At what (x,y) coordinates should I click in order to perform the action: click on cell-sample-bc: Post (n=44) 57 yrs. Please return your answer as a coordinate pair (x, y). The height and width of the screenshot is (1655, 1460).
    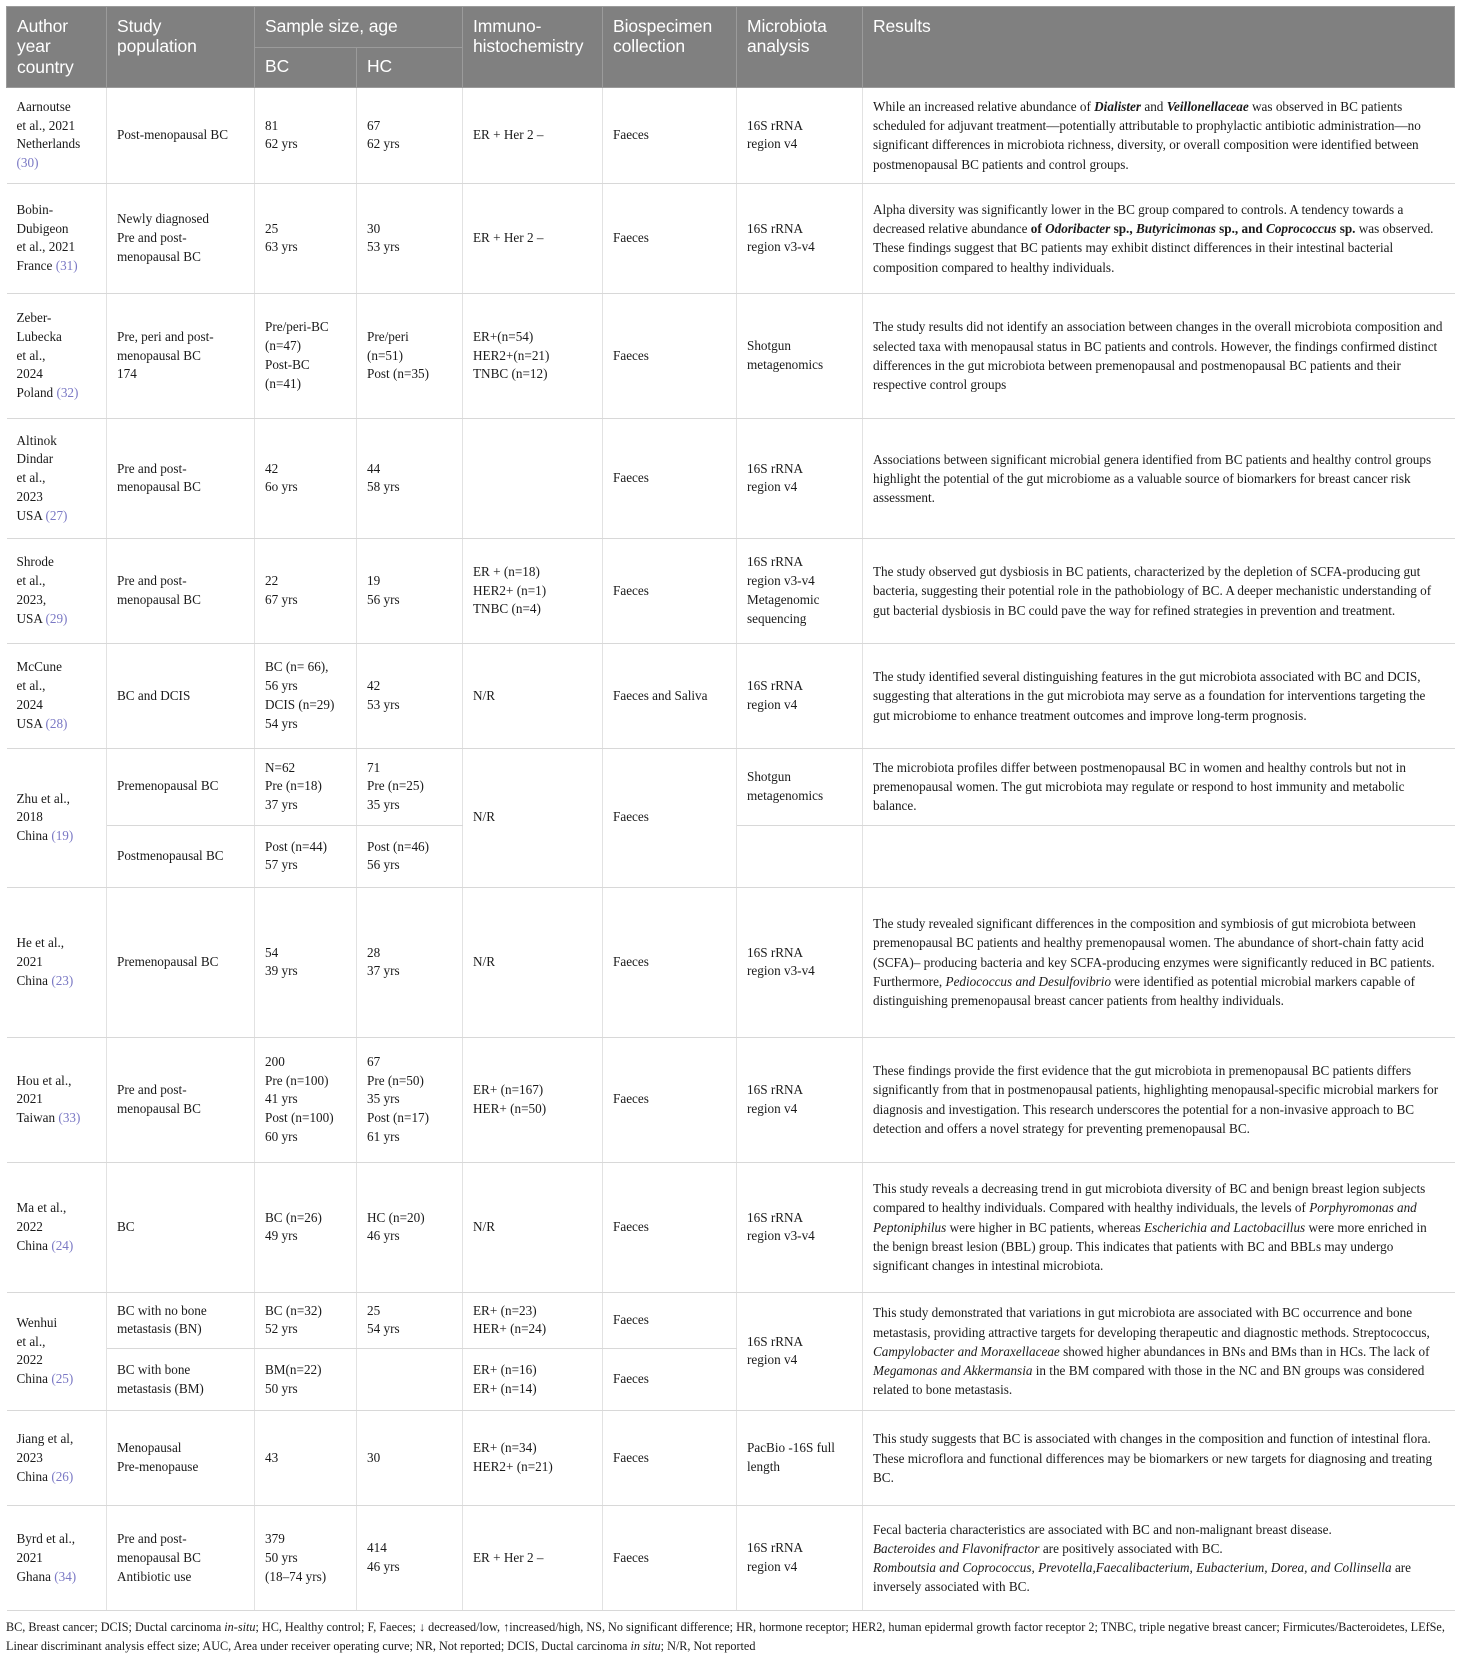
    Looking at the image, I should click on (305, 856).